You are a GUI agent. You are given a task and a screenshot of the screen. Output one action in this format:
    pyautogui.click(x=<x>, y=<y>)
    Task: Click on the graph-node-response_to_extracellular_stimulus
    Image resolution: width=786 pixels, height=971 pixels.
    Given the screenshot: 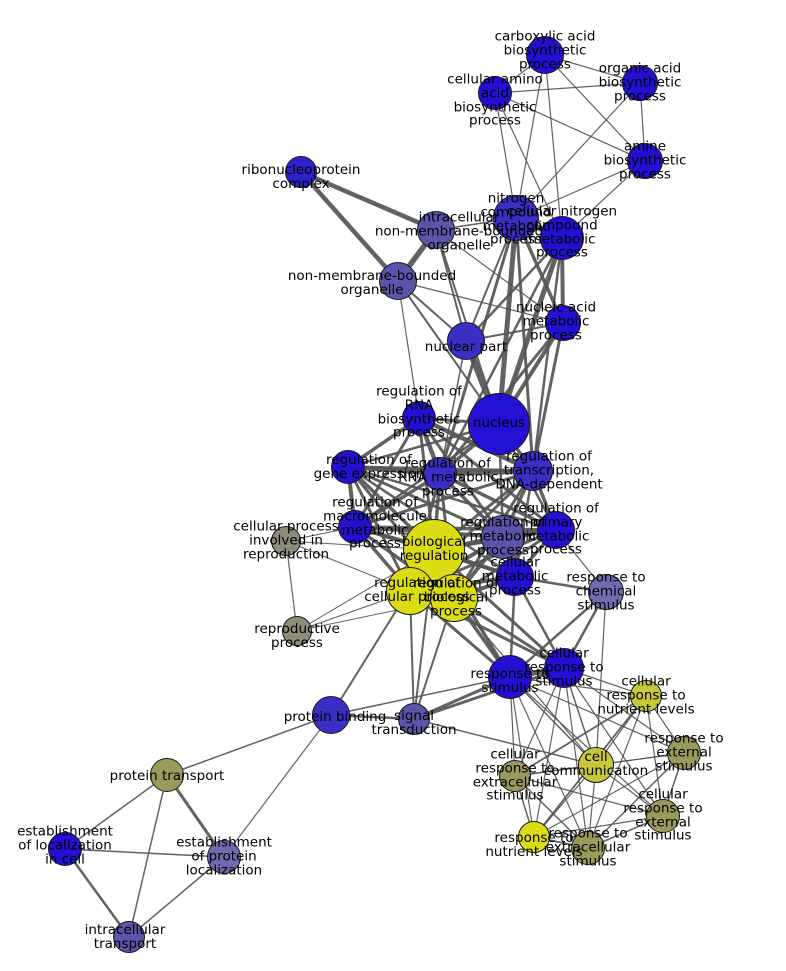 What is the action you would take?
    pyautogui.click(x=588, y=848)
    